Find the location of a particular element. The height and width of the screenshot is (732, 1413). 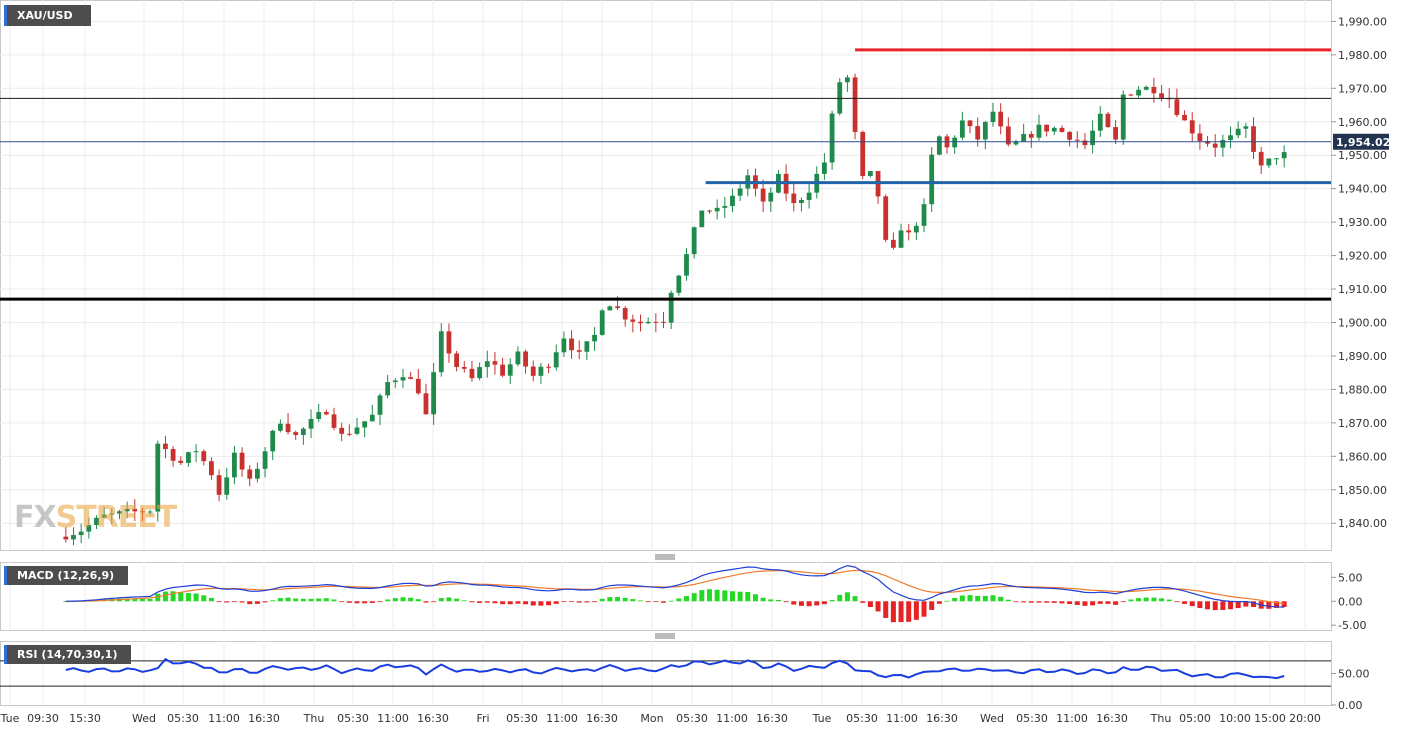

price-tick-label: 1,940.00 is located at coordinates (1362, 189).